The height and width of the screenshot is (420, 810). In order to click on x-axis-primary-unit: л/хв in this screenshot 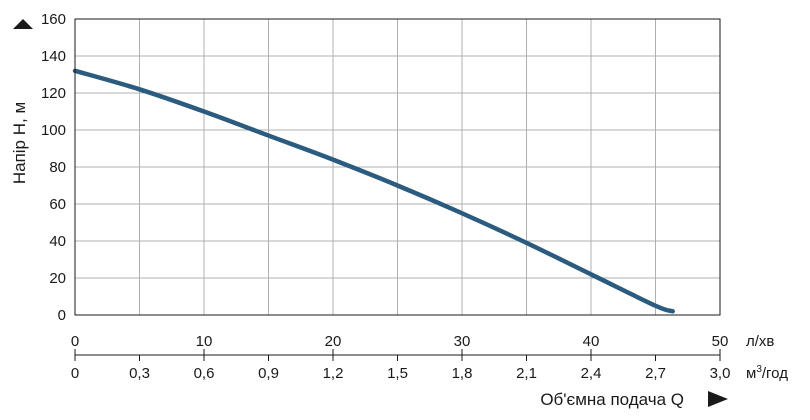, I will do `click(760, 341)`.